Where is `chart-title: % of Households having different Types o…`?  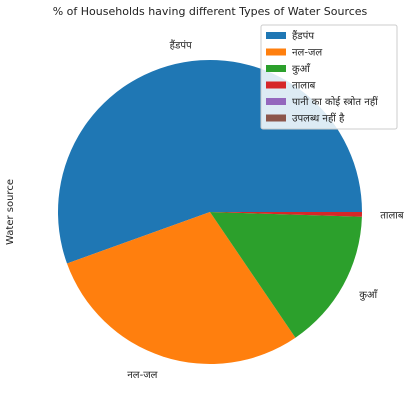 chart-title: % of Households having different Types o… is located at coordinates (210, 11).